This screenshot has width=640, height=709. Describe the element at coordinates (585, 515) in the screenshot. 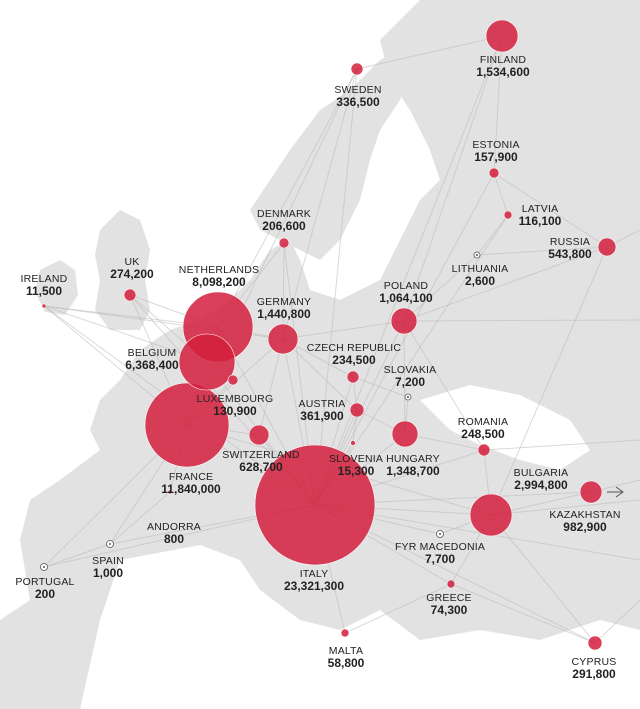

I see `country-name: KAZAKHSTAN` at that location.